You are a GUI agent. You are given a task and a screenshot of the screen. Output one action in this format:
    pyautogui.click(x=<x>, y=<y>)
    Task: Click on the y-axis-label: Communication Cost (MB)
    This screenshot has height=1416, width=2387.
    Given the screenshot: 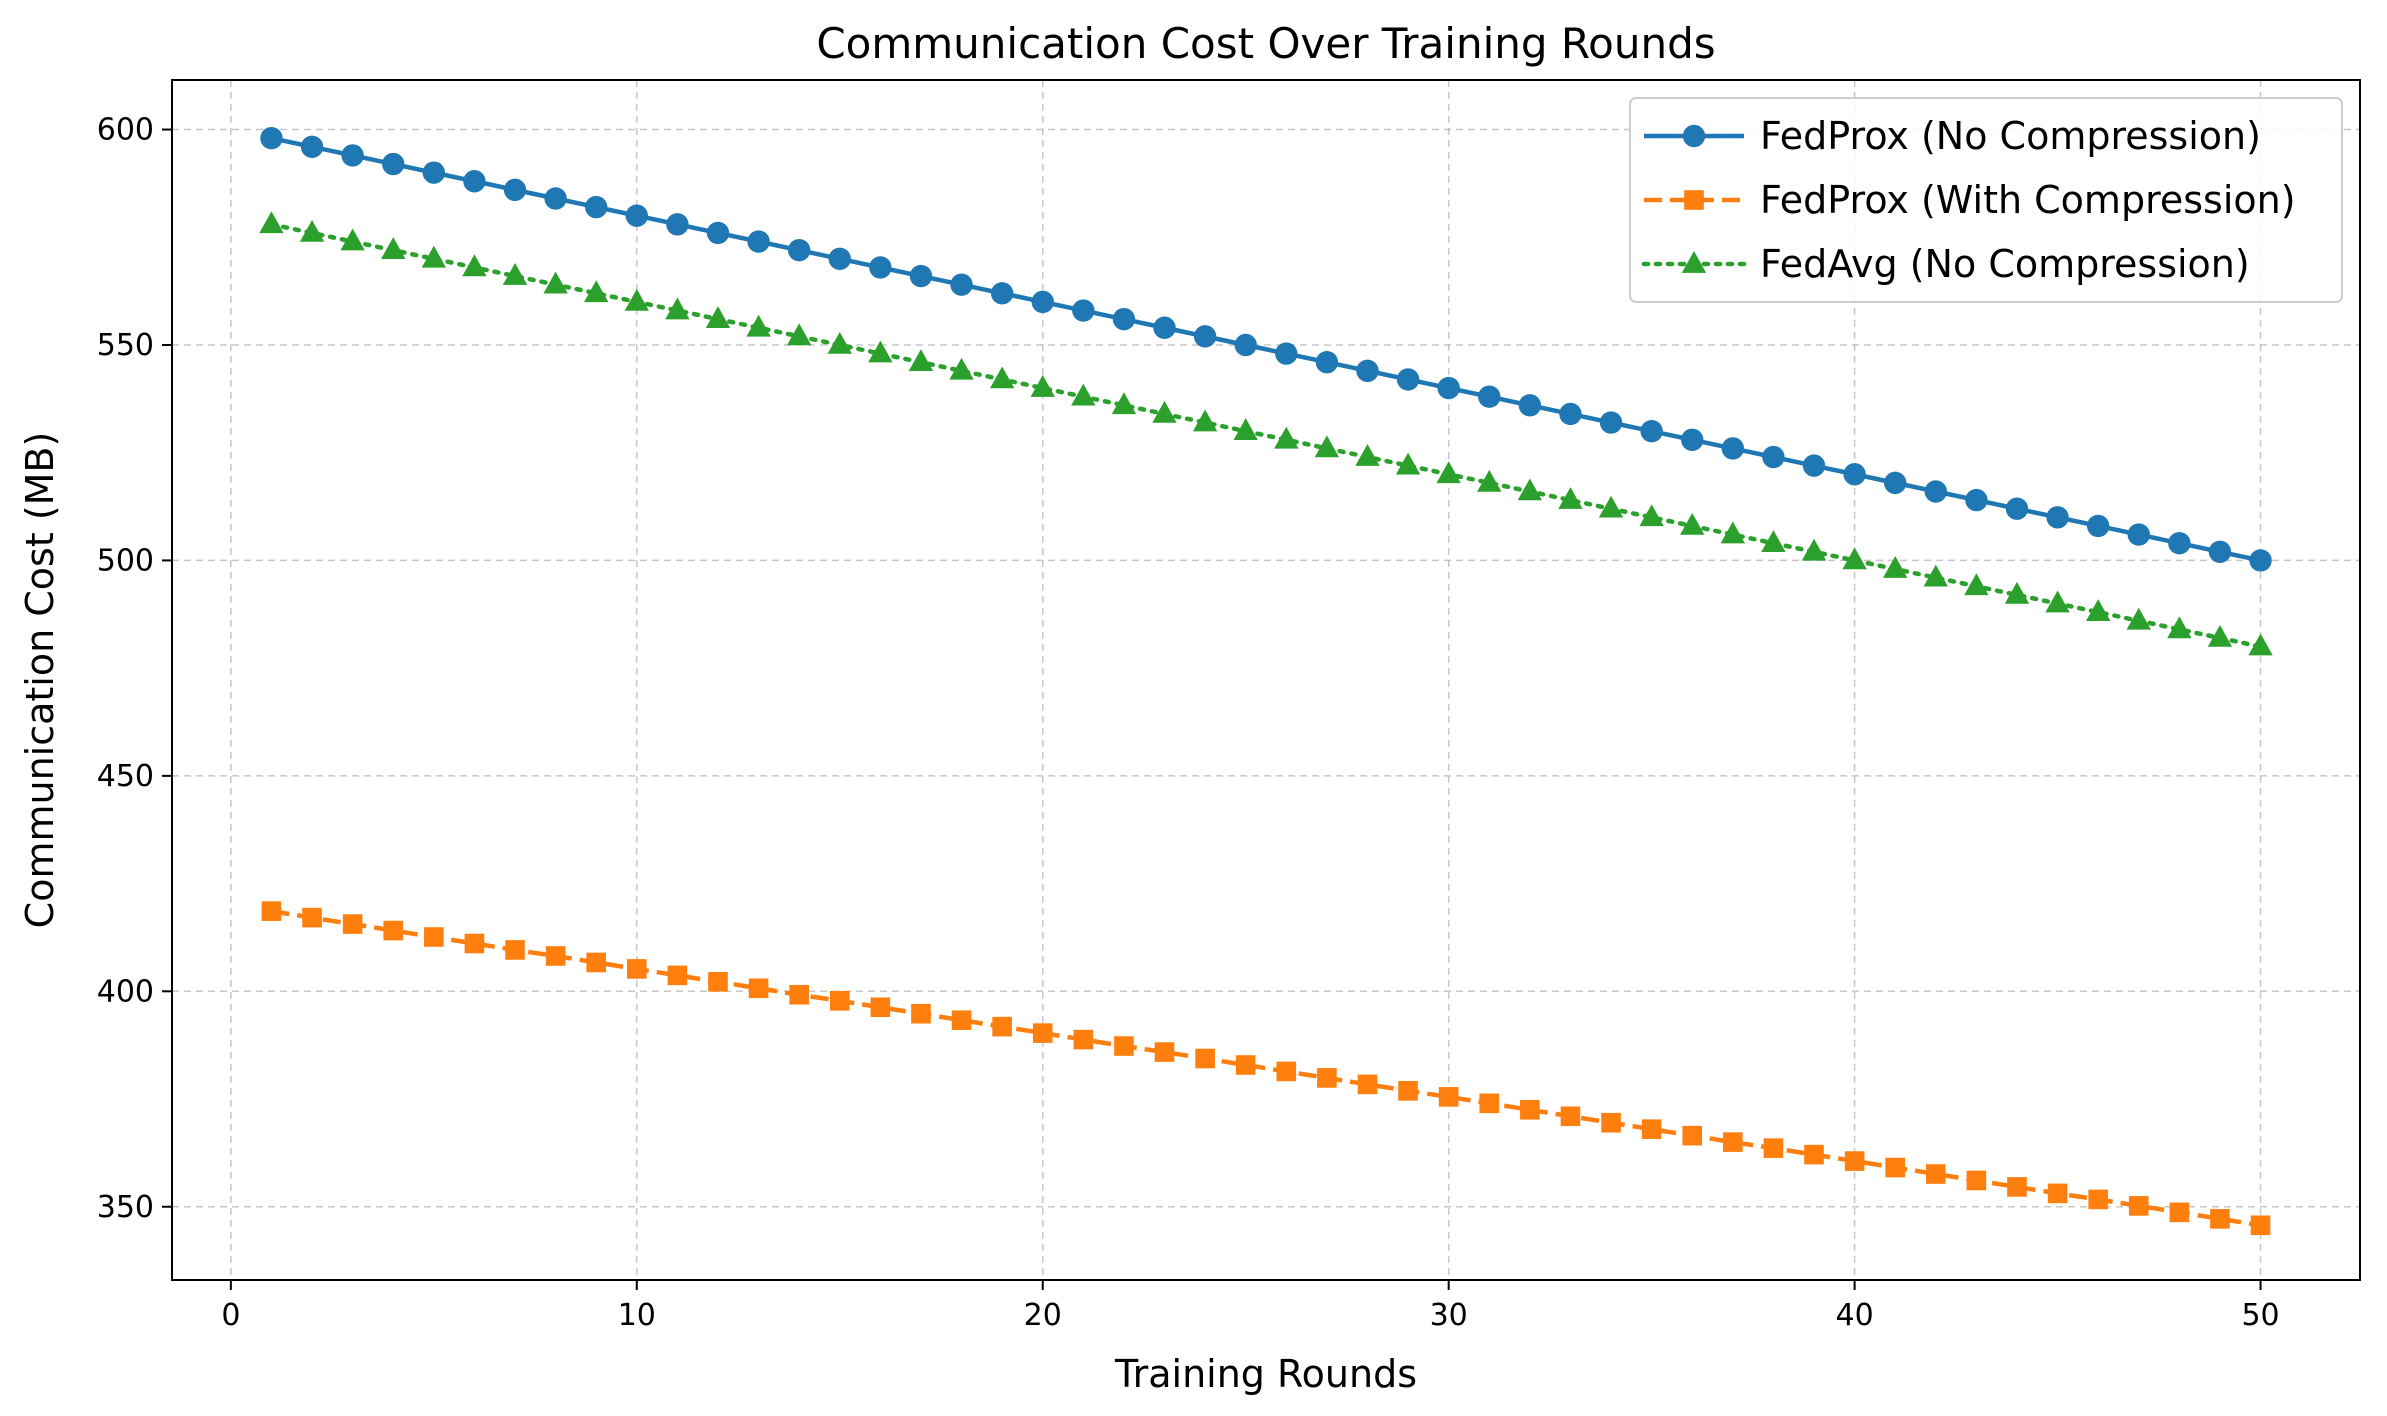 What is the action you would take?
    pyautogui.click(x=40, y=680)
    